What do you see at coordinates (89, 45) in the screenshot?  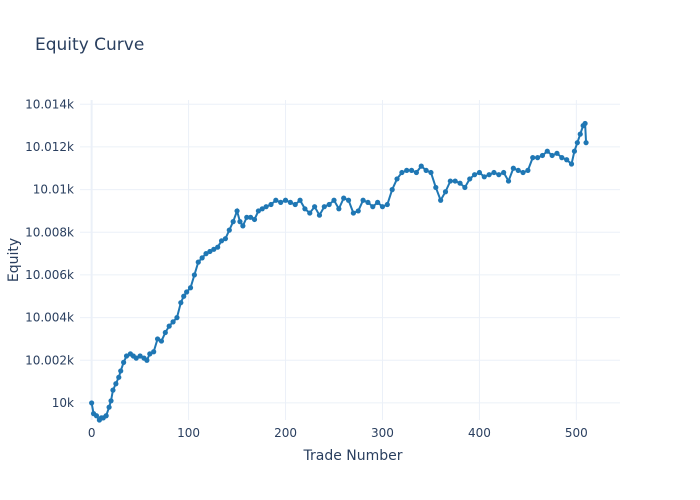 I see `chart-title: Equity Curve` at bounding box center [89, 45].